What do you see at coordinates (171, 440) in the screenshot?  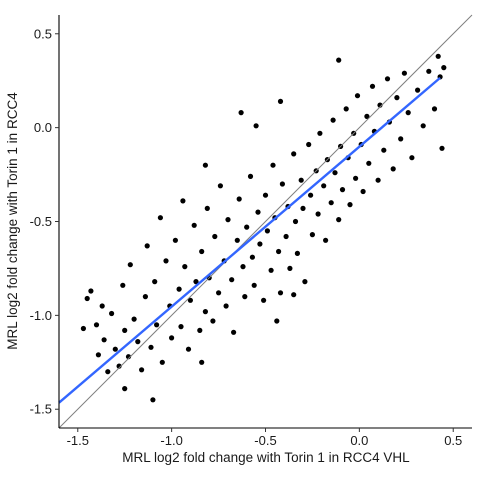 I see `x-tick-label: -1.0` at bounding box center [171, 440].